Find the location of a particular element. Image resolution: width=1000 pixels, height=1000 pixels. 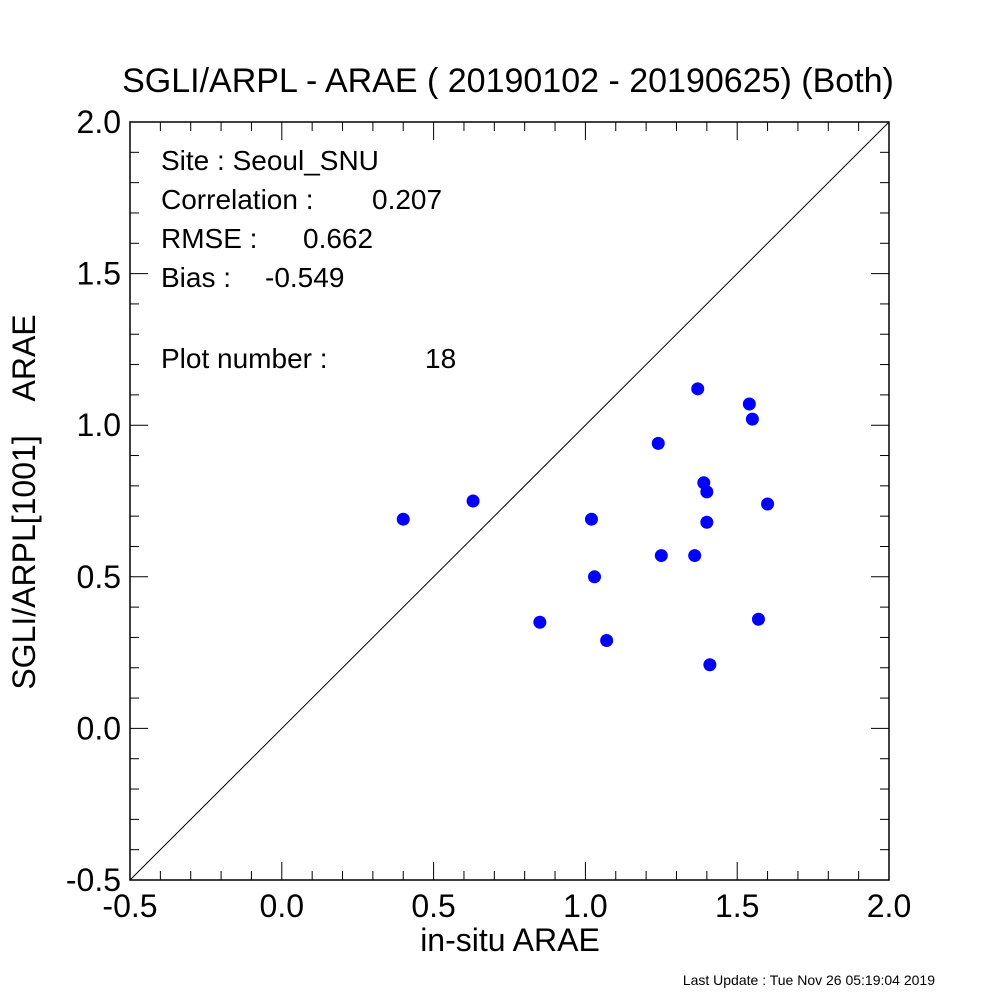

x-tick-label: 2.0 is located at coordinates (889, 906).